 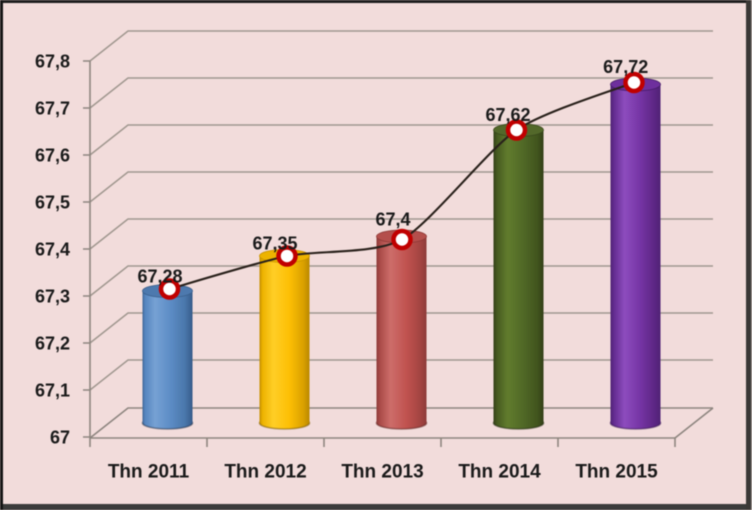 I want to click on svg-text: 67, so click(x=60, y=438).